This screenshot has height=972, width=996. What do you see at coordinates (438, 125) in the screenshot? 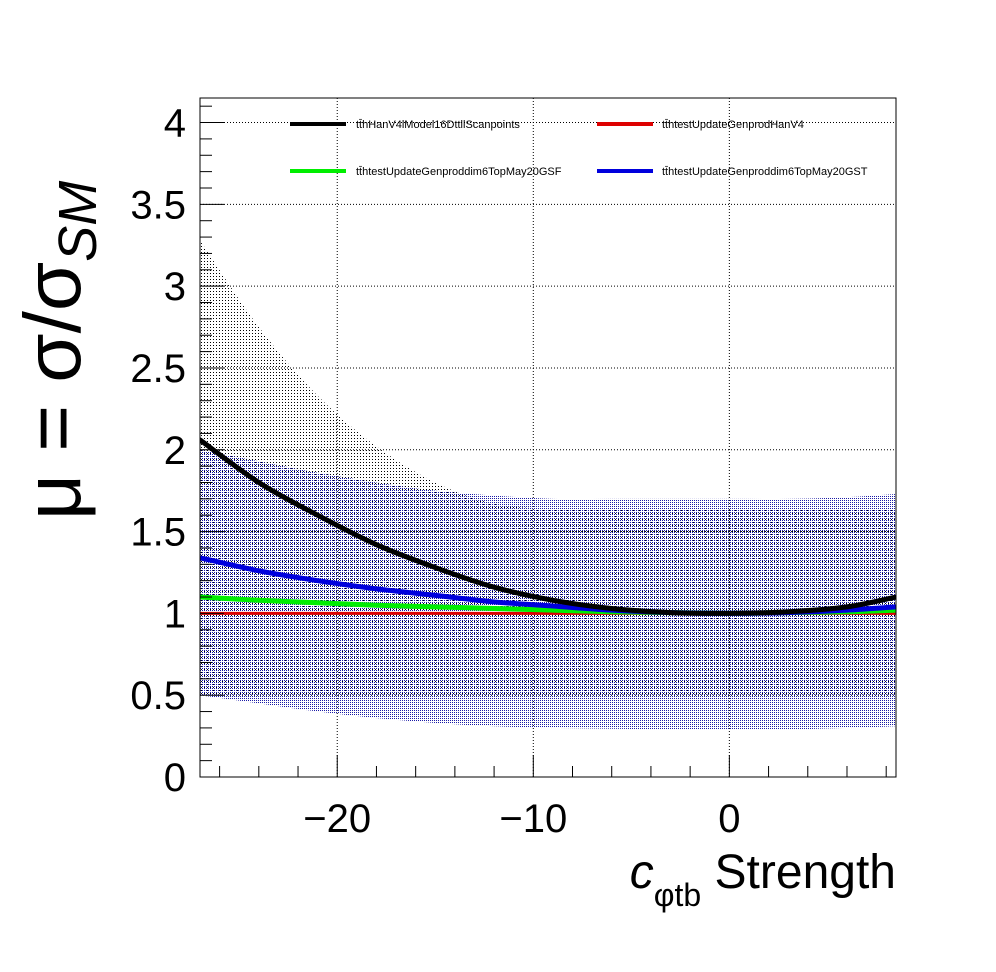
I see `legend-label-0: tt̄hHanV4lModel16DttllScanpoints` at bounding box center [438, 125].